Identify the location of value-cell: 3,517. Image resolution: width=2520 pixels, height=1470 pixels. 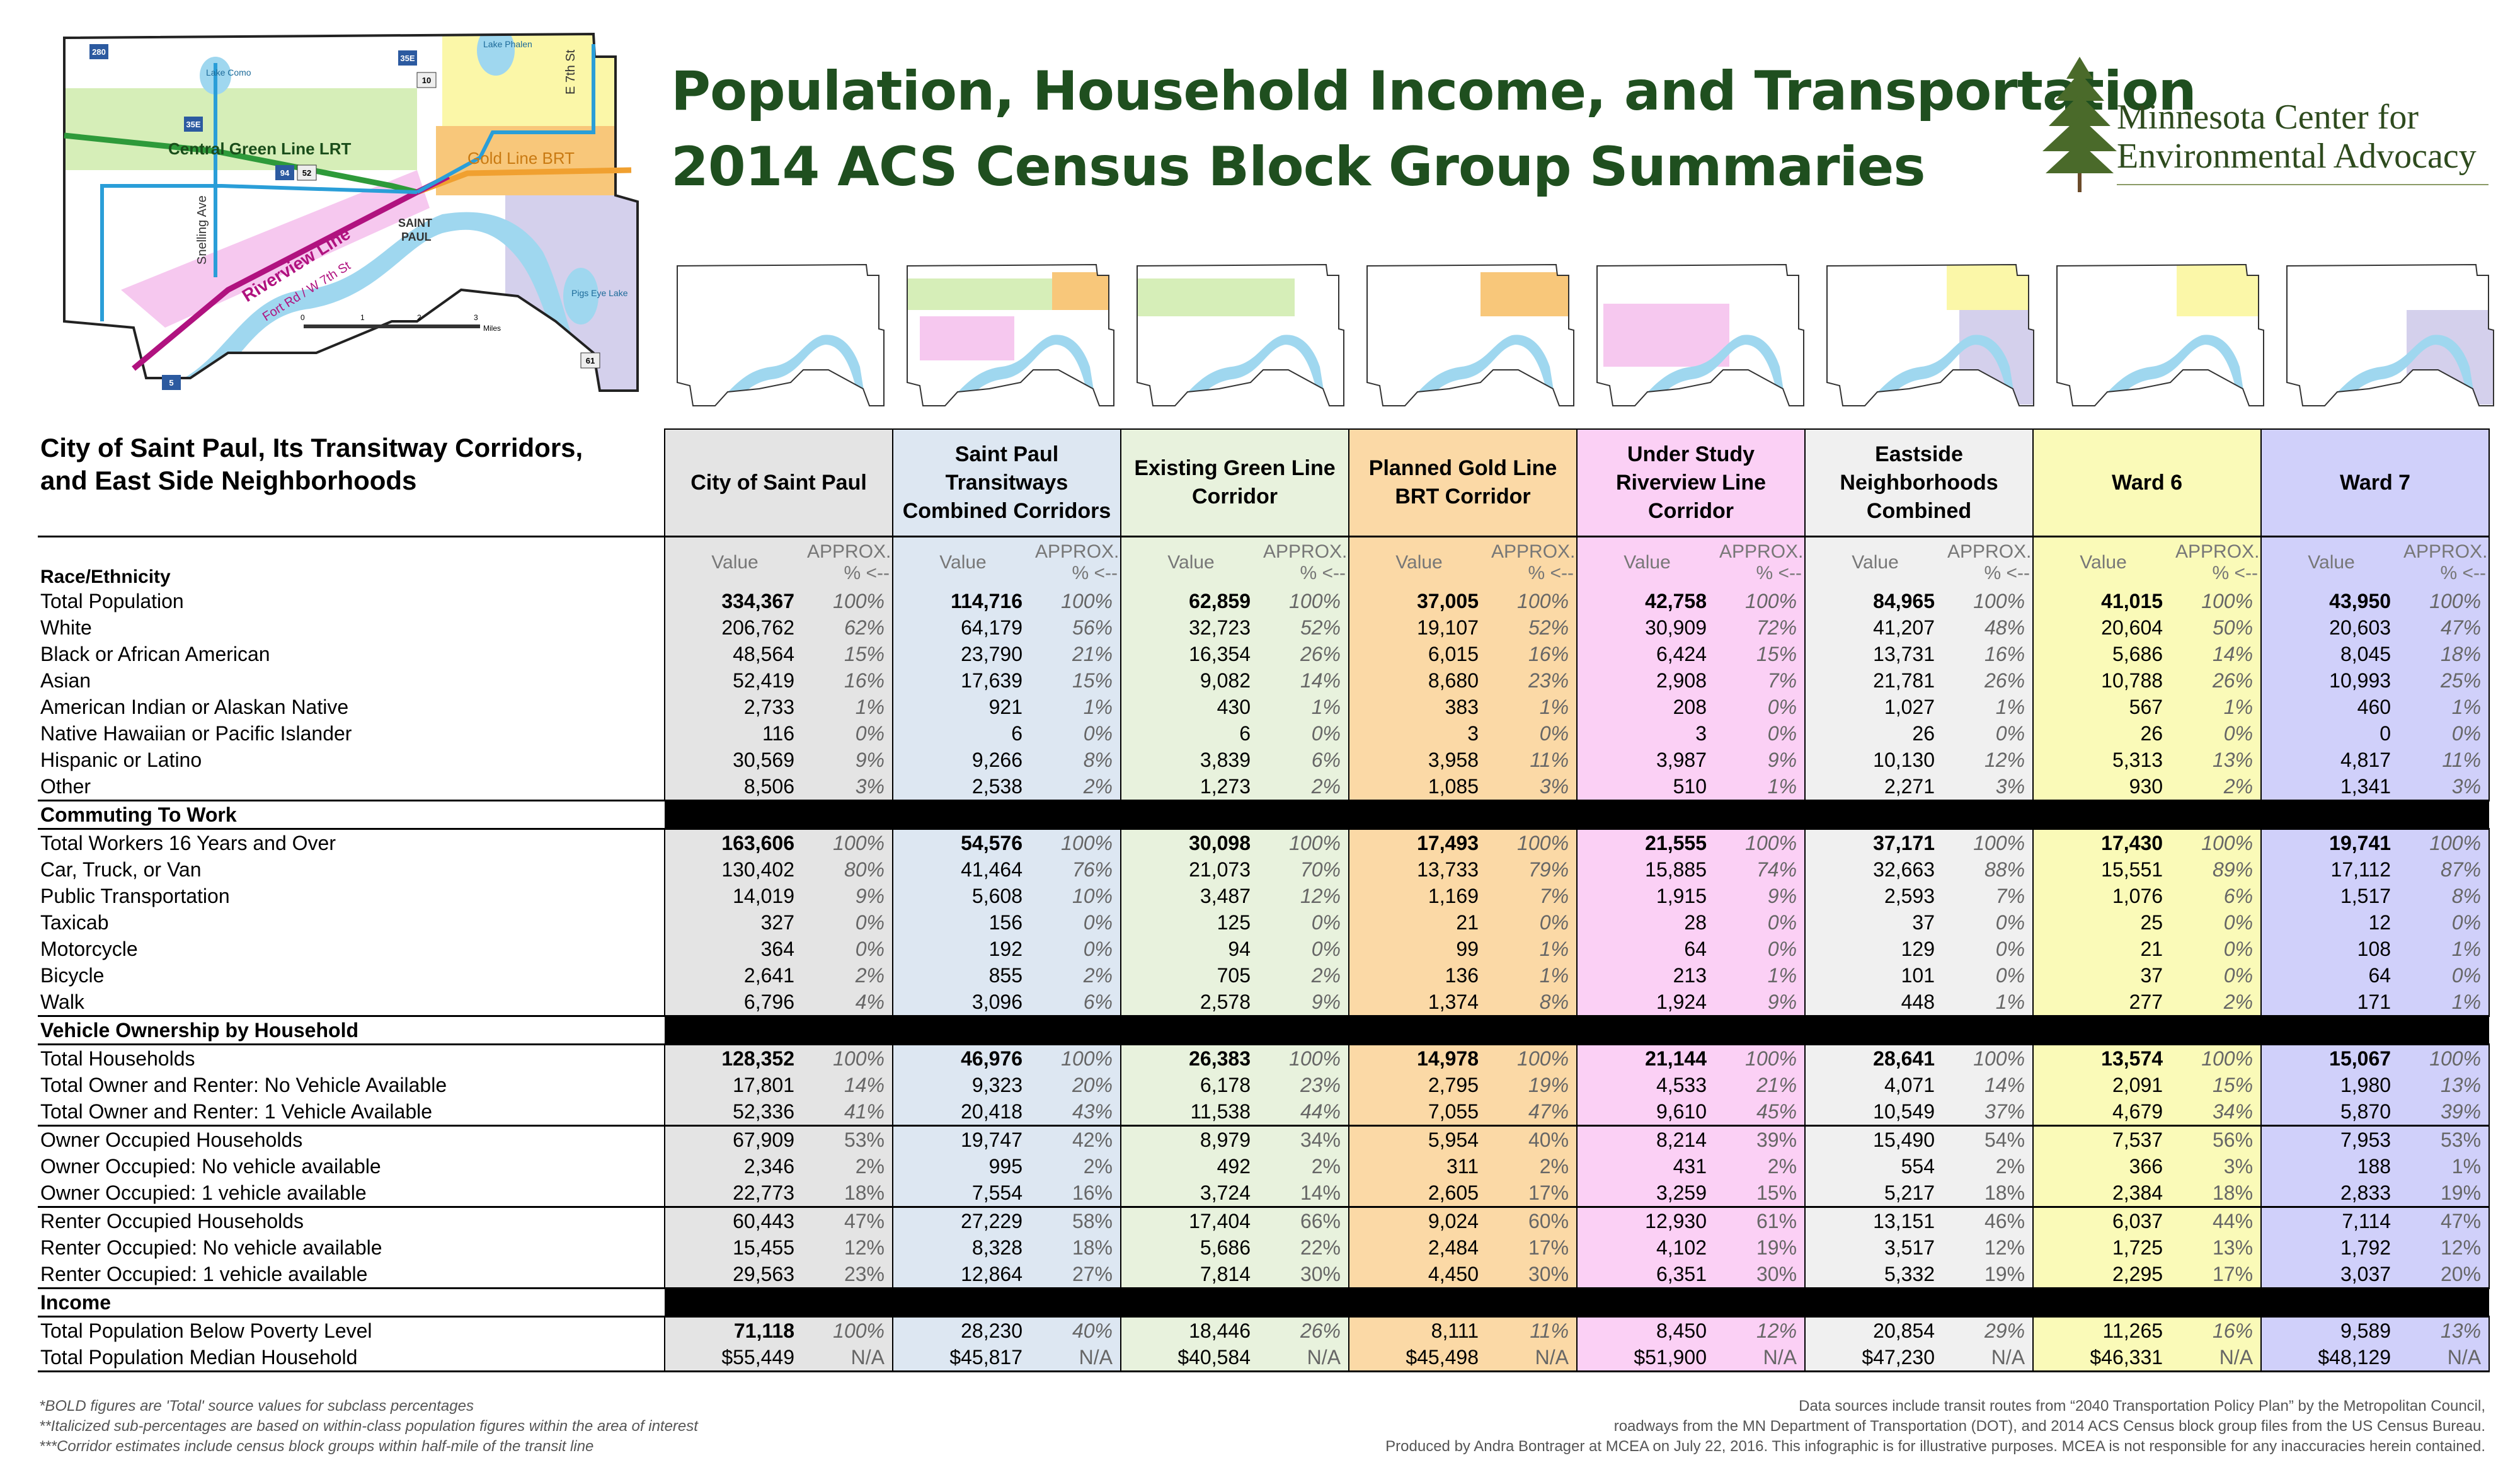
(1874, 1247).